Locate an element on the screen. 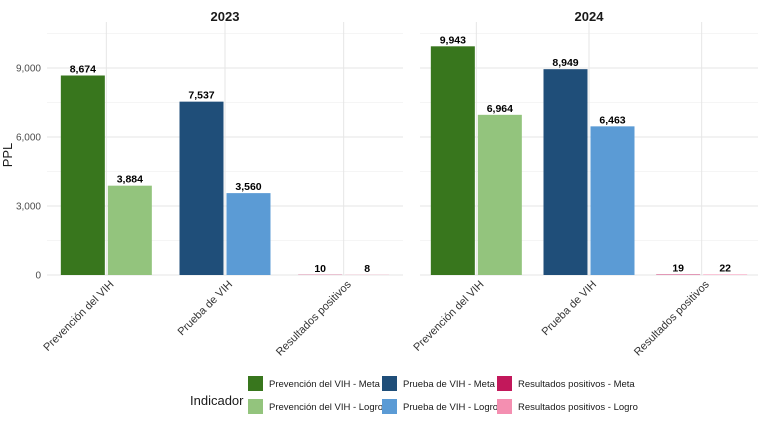 The image size is (768, 422). legend-item: Resultados positivos - Logro is located at coordinates (567, 406).